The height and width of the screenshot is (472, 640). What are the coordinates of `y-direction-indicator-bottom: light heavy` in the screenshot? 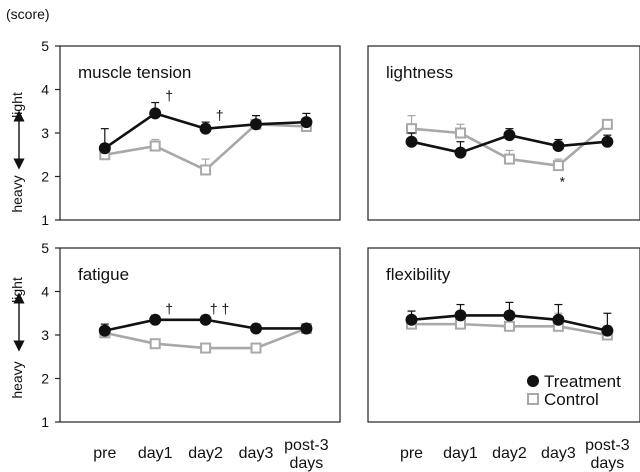 It's located at (17, 338).